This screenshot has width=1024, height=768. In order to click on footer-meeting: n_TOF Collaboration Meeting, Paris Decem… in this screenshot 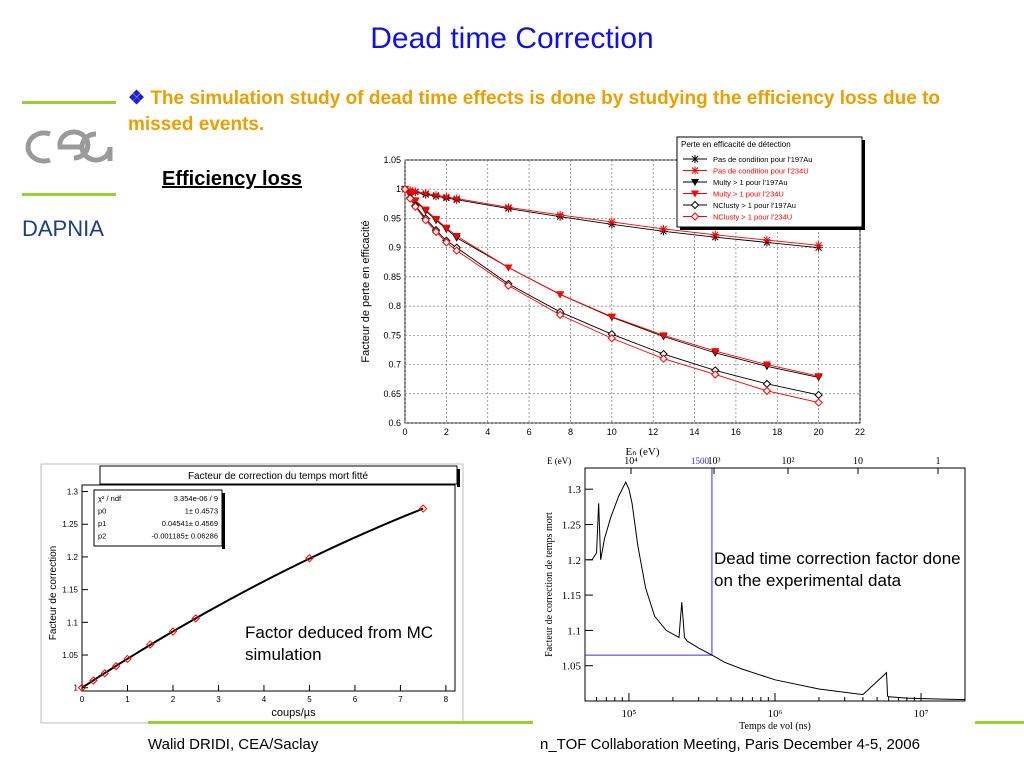, I will do `click(730, 744)`.